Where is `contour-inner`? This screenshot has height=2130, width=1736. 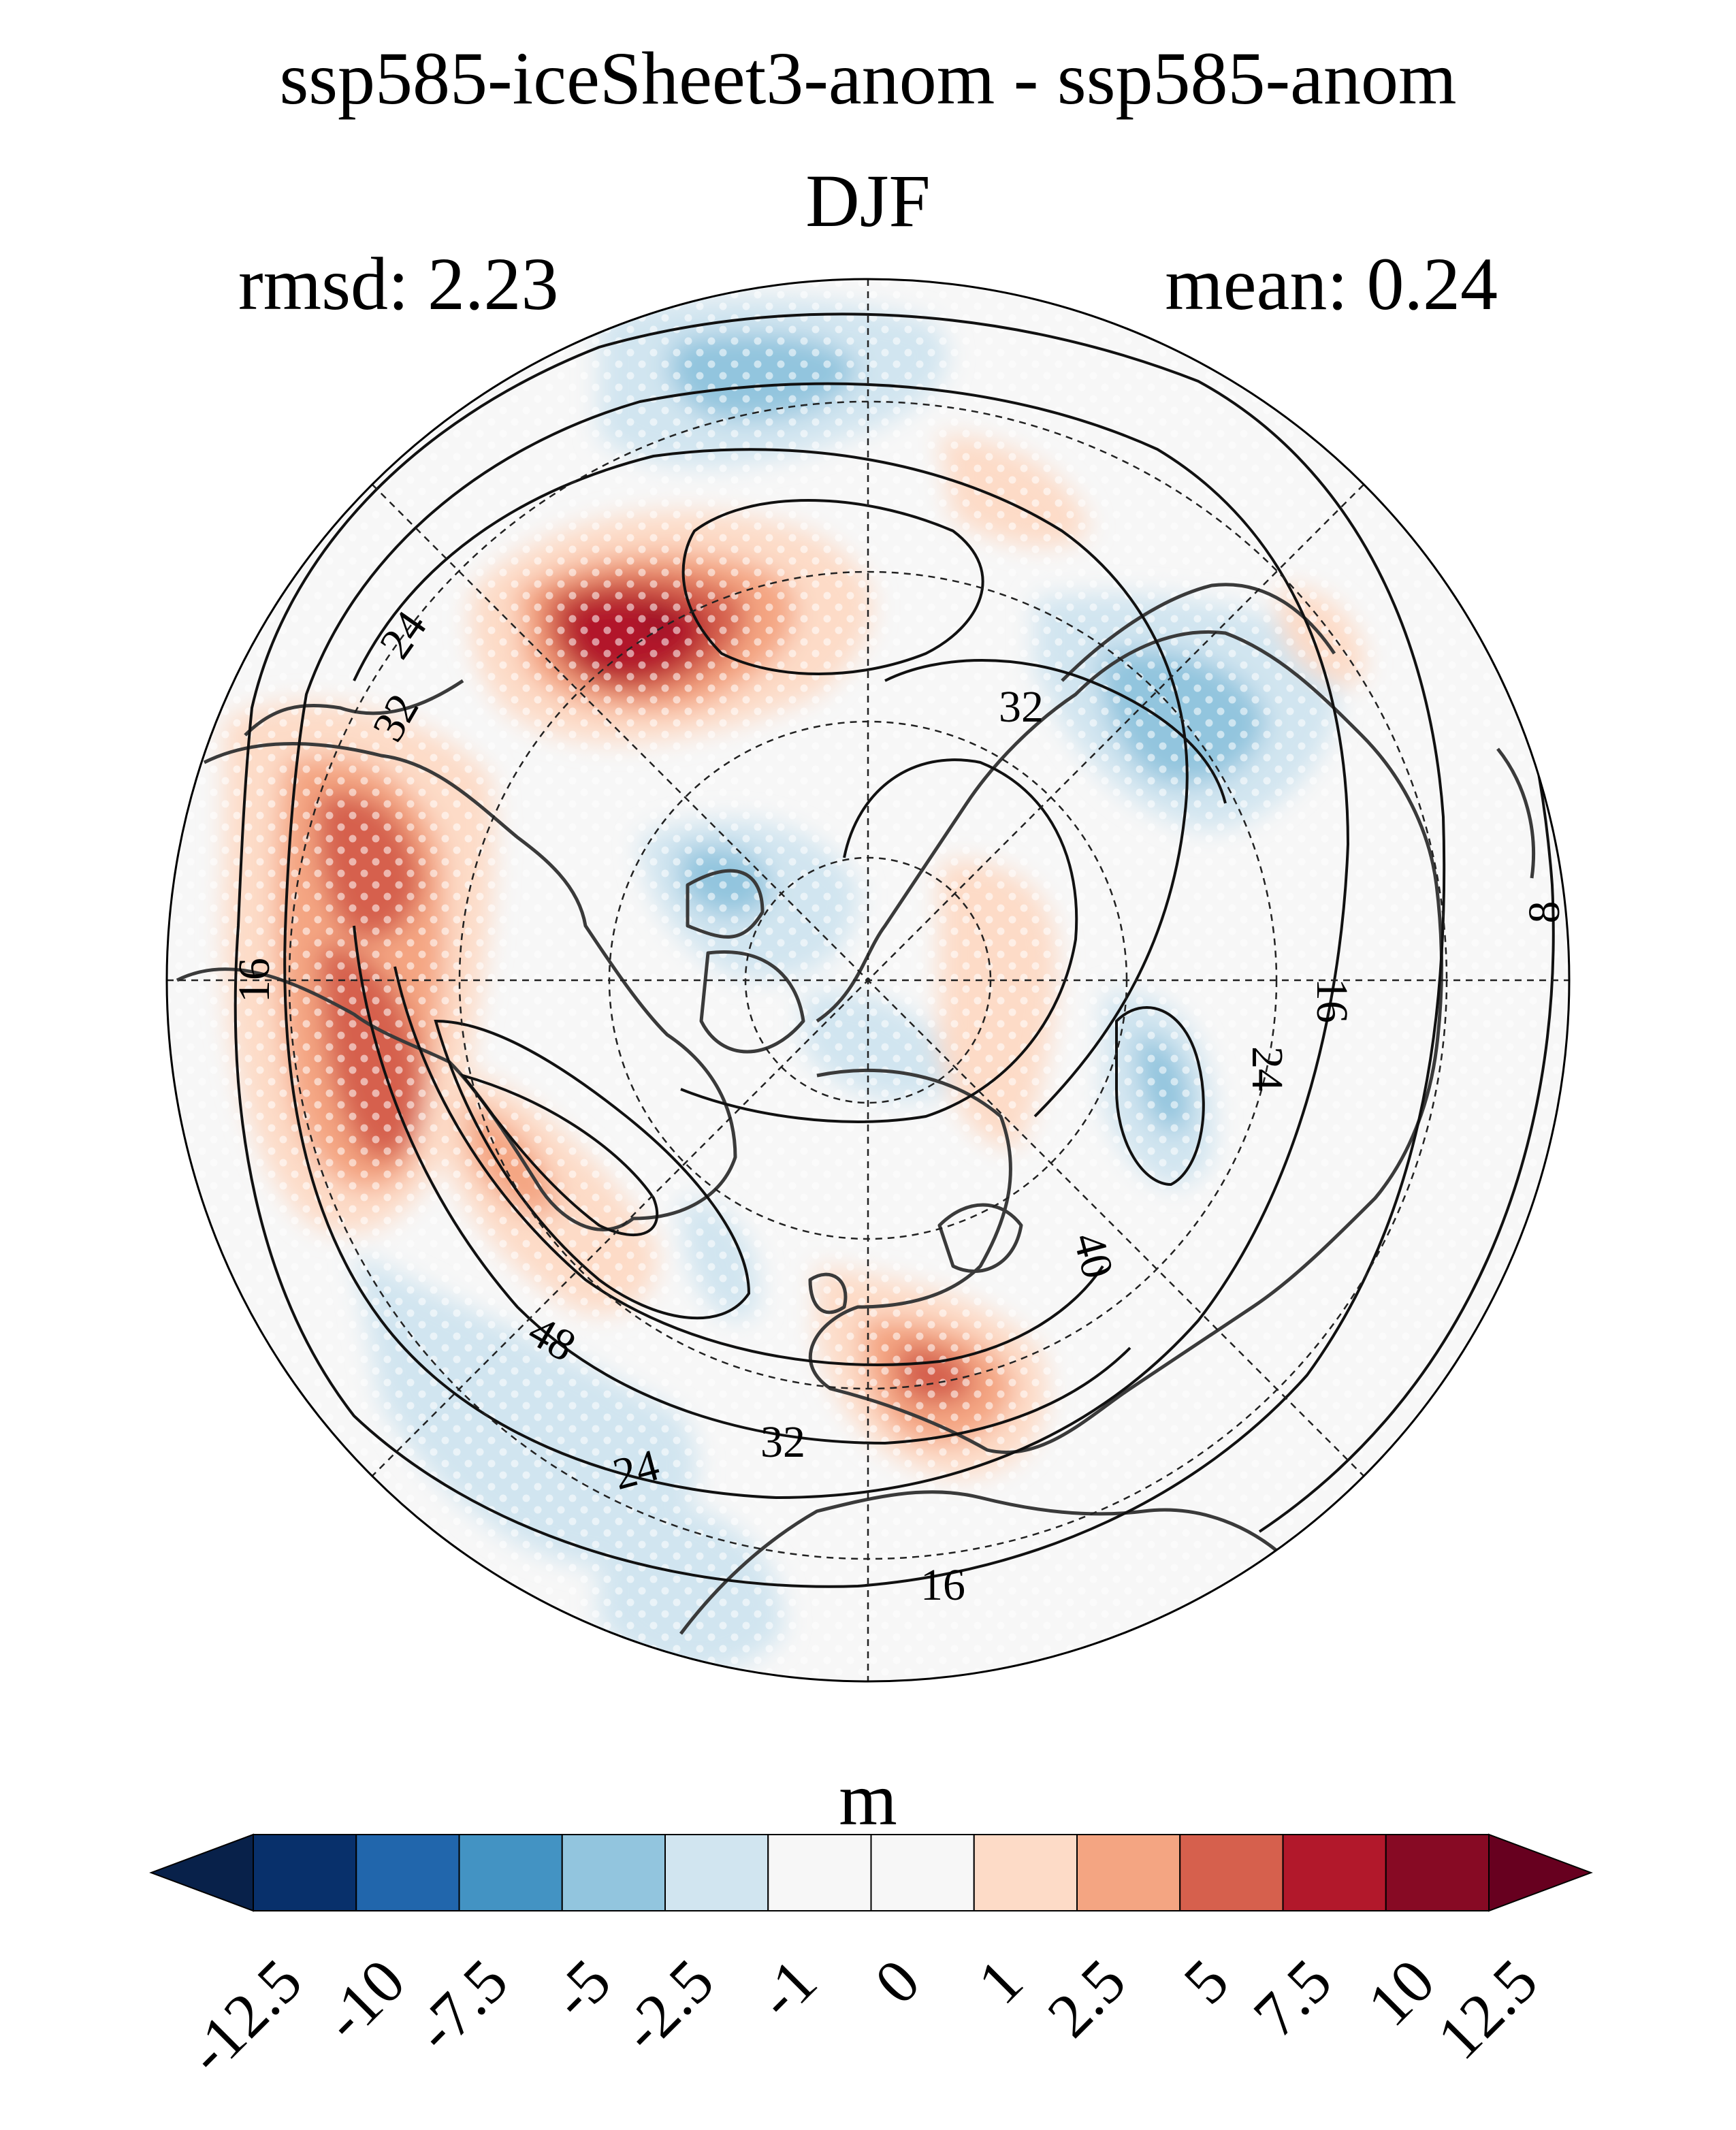
contour-inner is located at coordinates (559, 1155).